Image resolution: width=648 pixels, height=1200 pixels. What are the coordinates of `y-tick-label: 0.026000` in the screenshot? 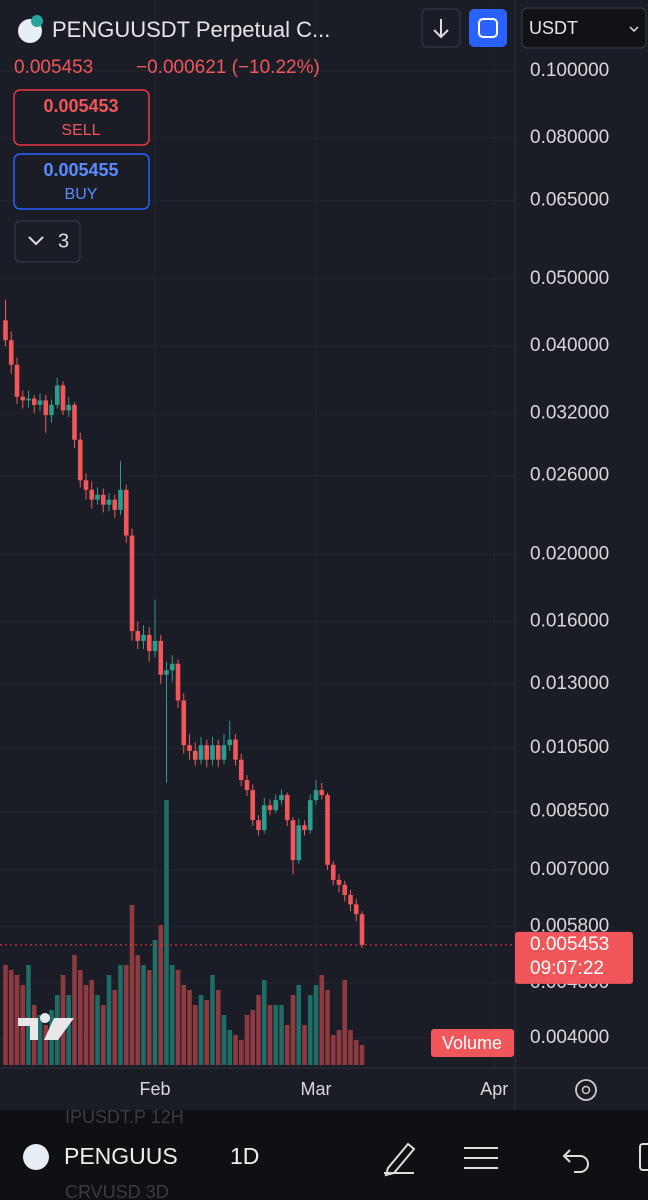 It's located at (569, 475).